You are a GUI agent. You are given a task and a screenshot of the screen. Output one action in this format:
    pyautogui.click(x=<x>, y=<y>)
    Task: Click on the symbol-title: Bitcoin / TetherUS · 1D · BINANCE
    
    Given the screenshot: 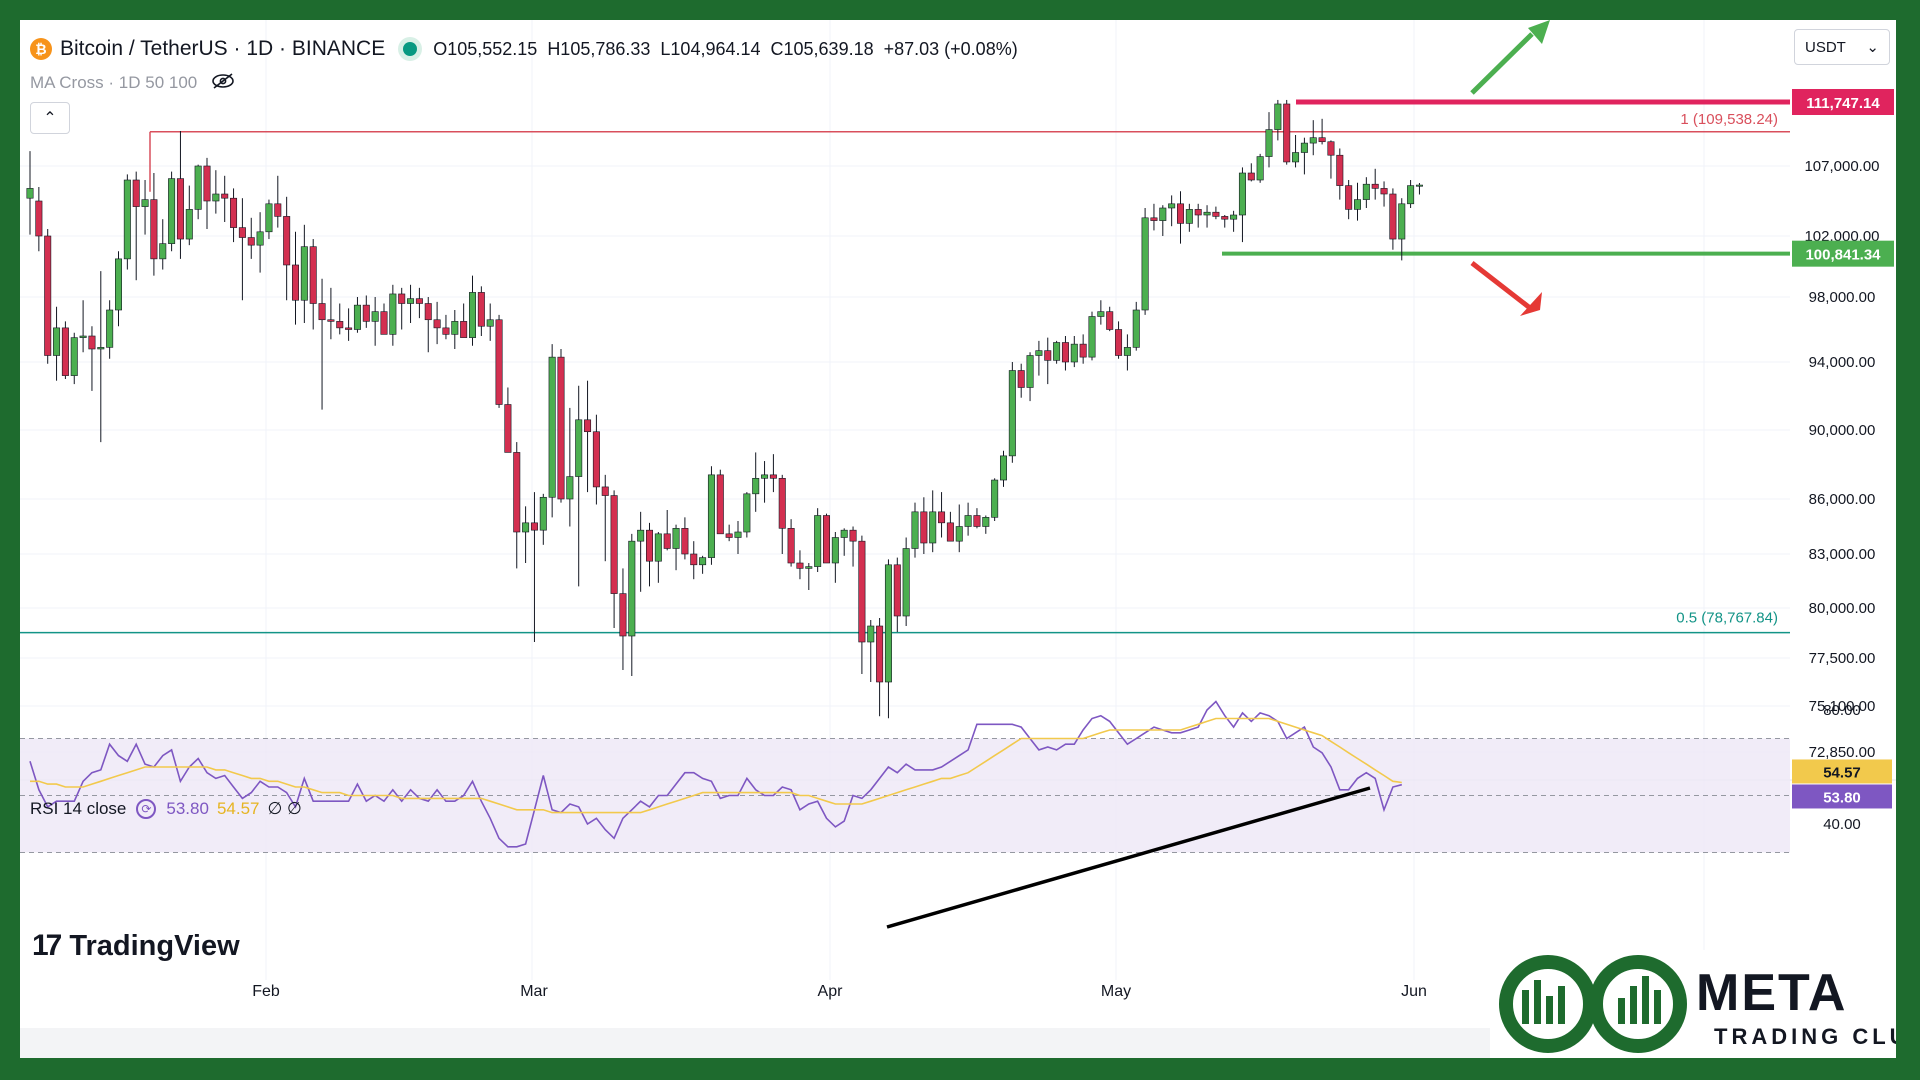 What is the action you would take?
    pyautogui.click(x=223, y=48)
    